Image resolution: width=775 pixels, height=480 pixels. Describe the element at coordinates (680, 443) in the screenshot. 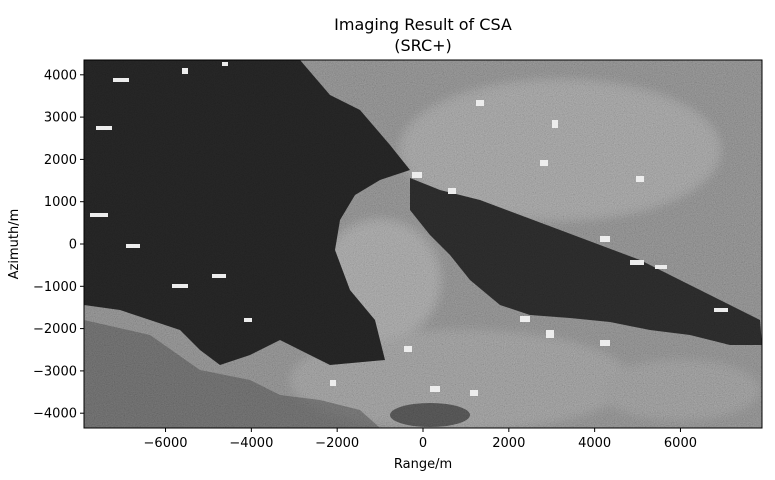

I see `x-tick-label: 6000` at that location.